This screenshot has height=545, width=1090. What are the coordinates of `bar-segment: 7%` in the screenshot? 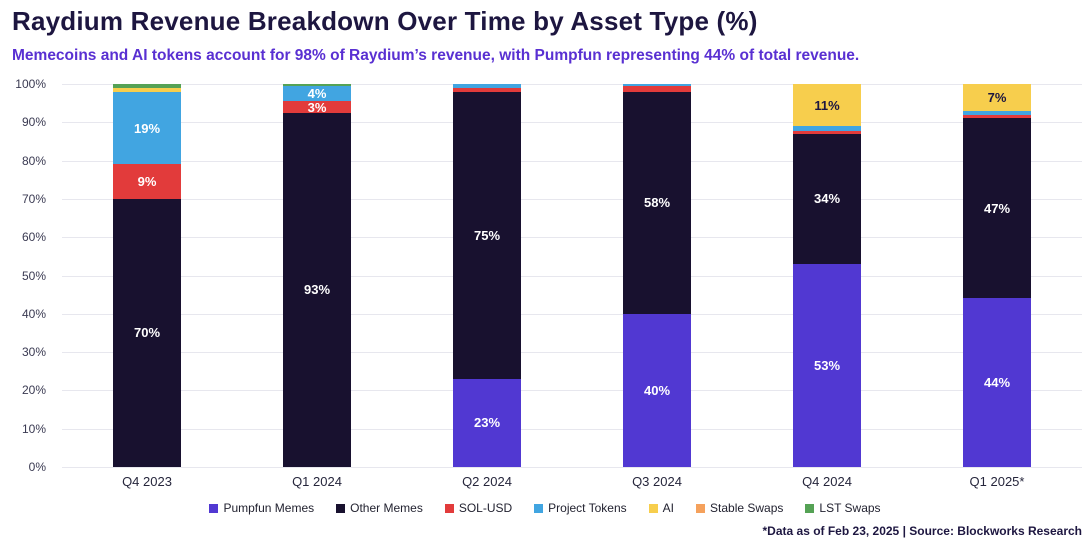 It's located at (997, 97).